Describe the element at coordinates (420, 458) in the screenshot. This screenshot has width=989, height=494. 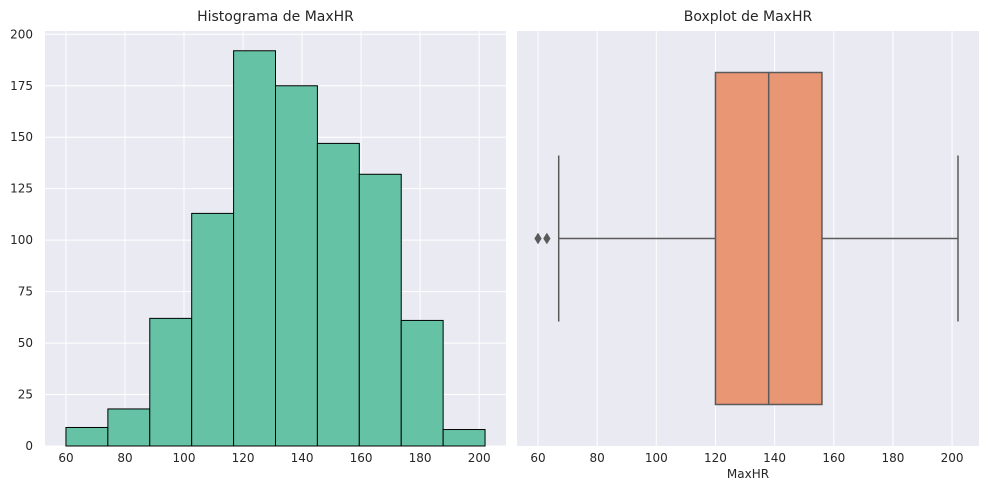
I see `histogram-x-tick-label: 180` at that location.